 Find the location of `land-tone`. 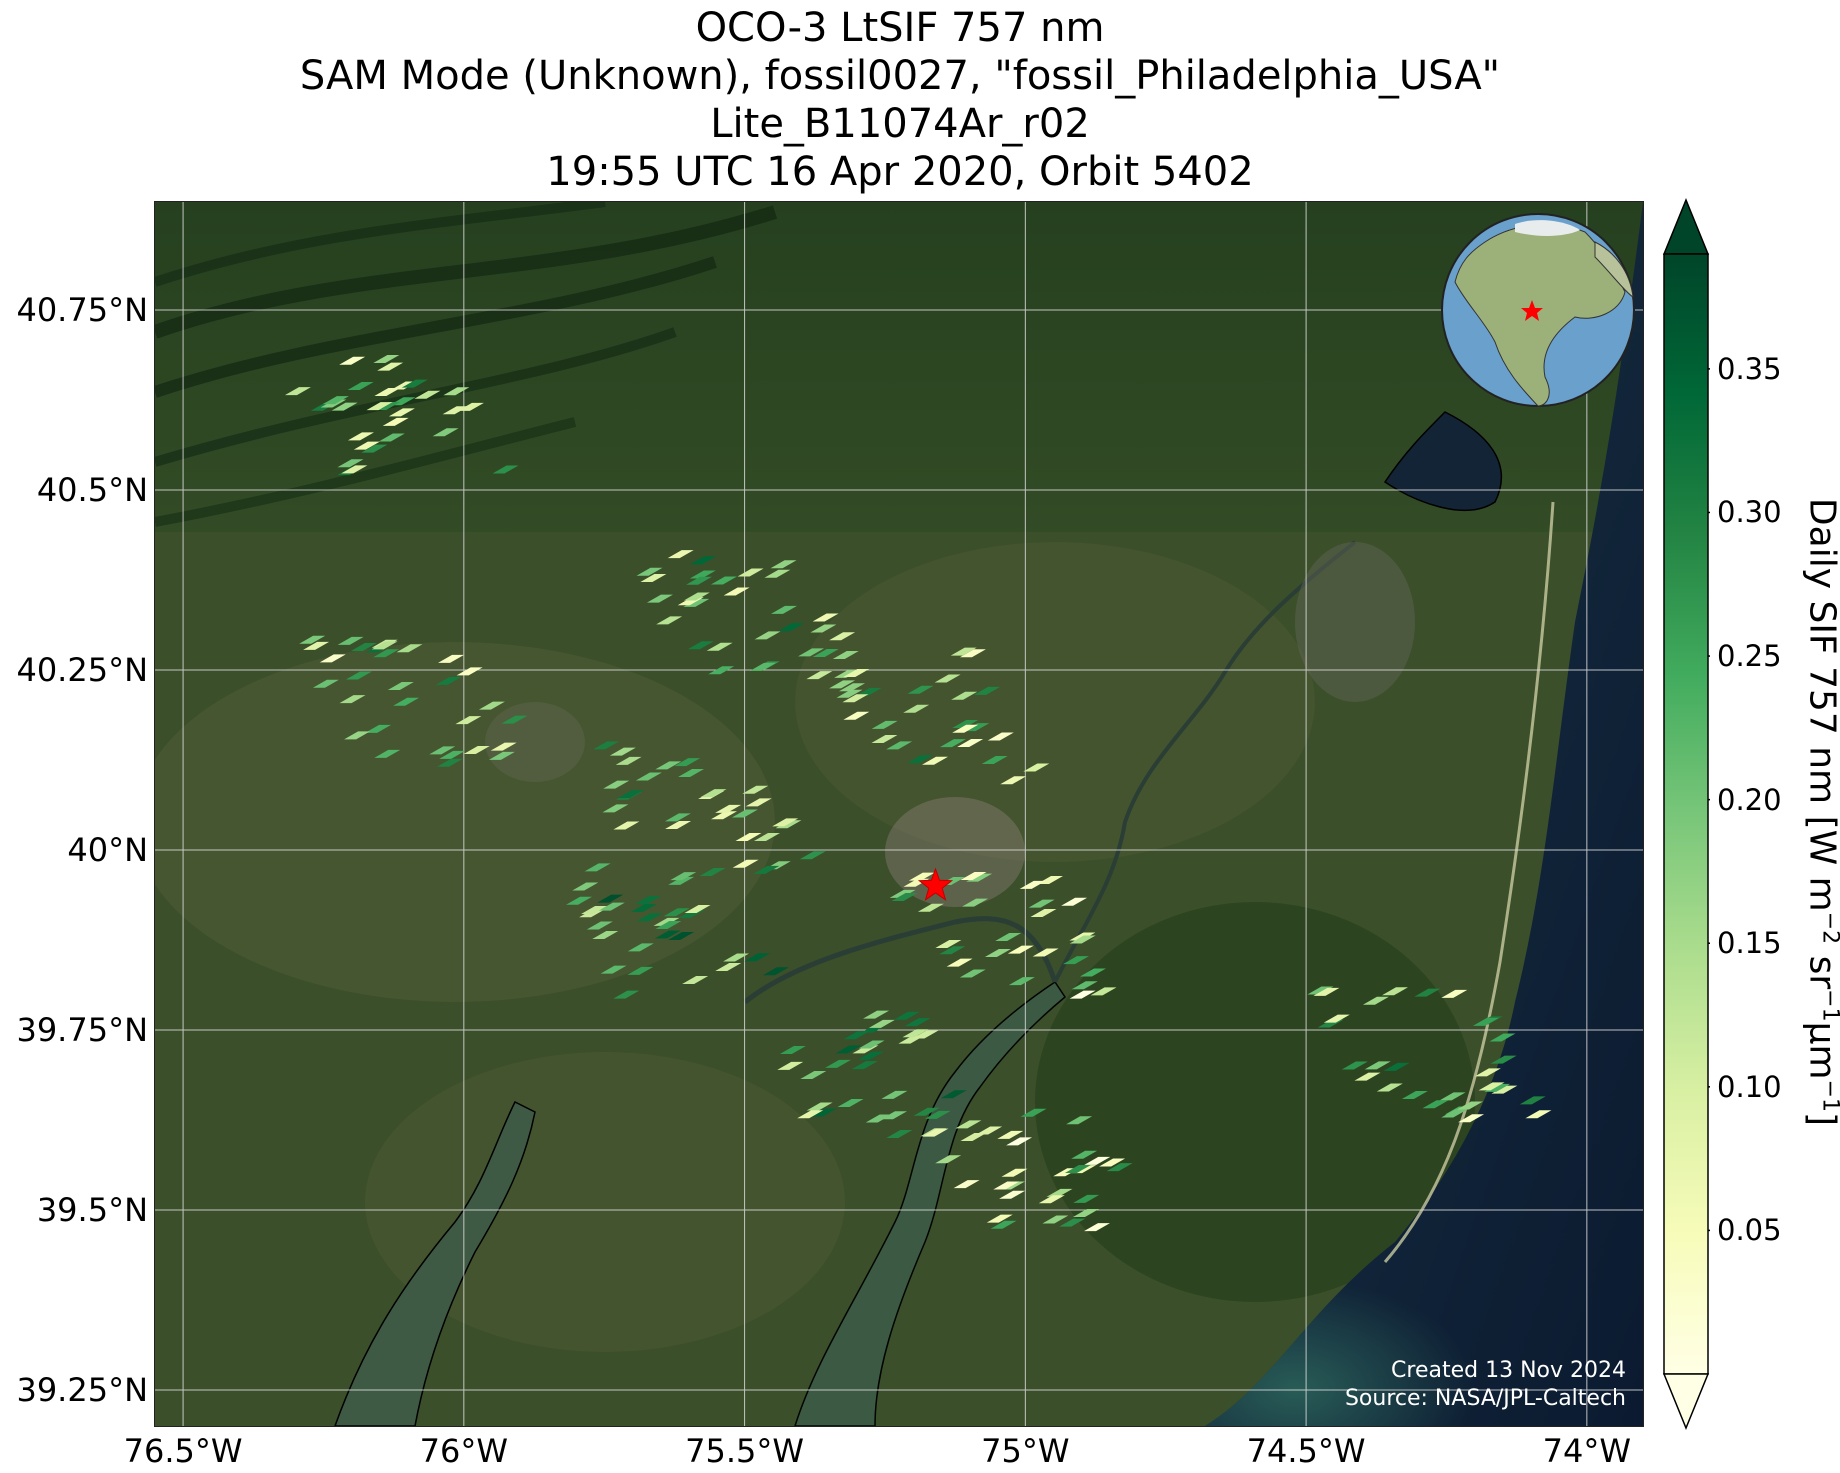

land-tone is located at coordinates (465, 822).